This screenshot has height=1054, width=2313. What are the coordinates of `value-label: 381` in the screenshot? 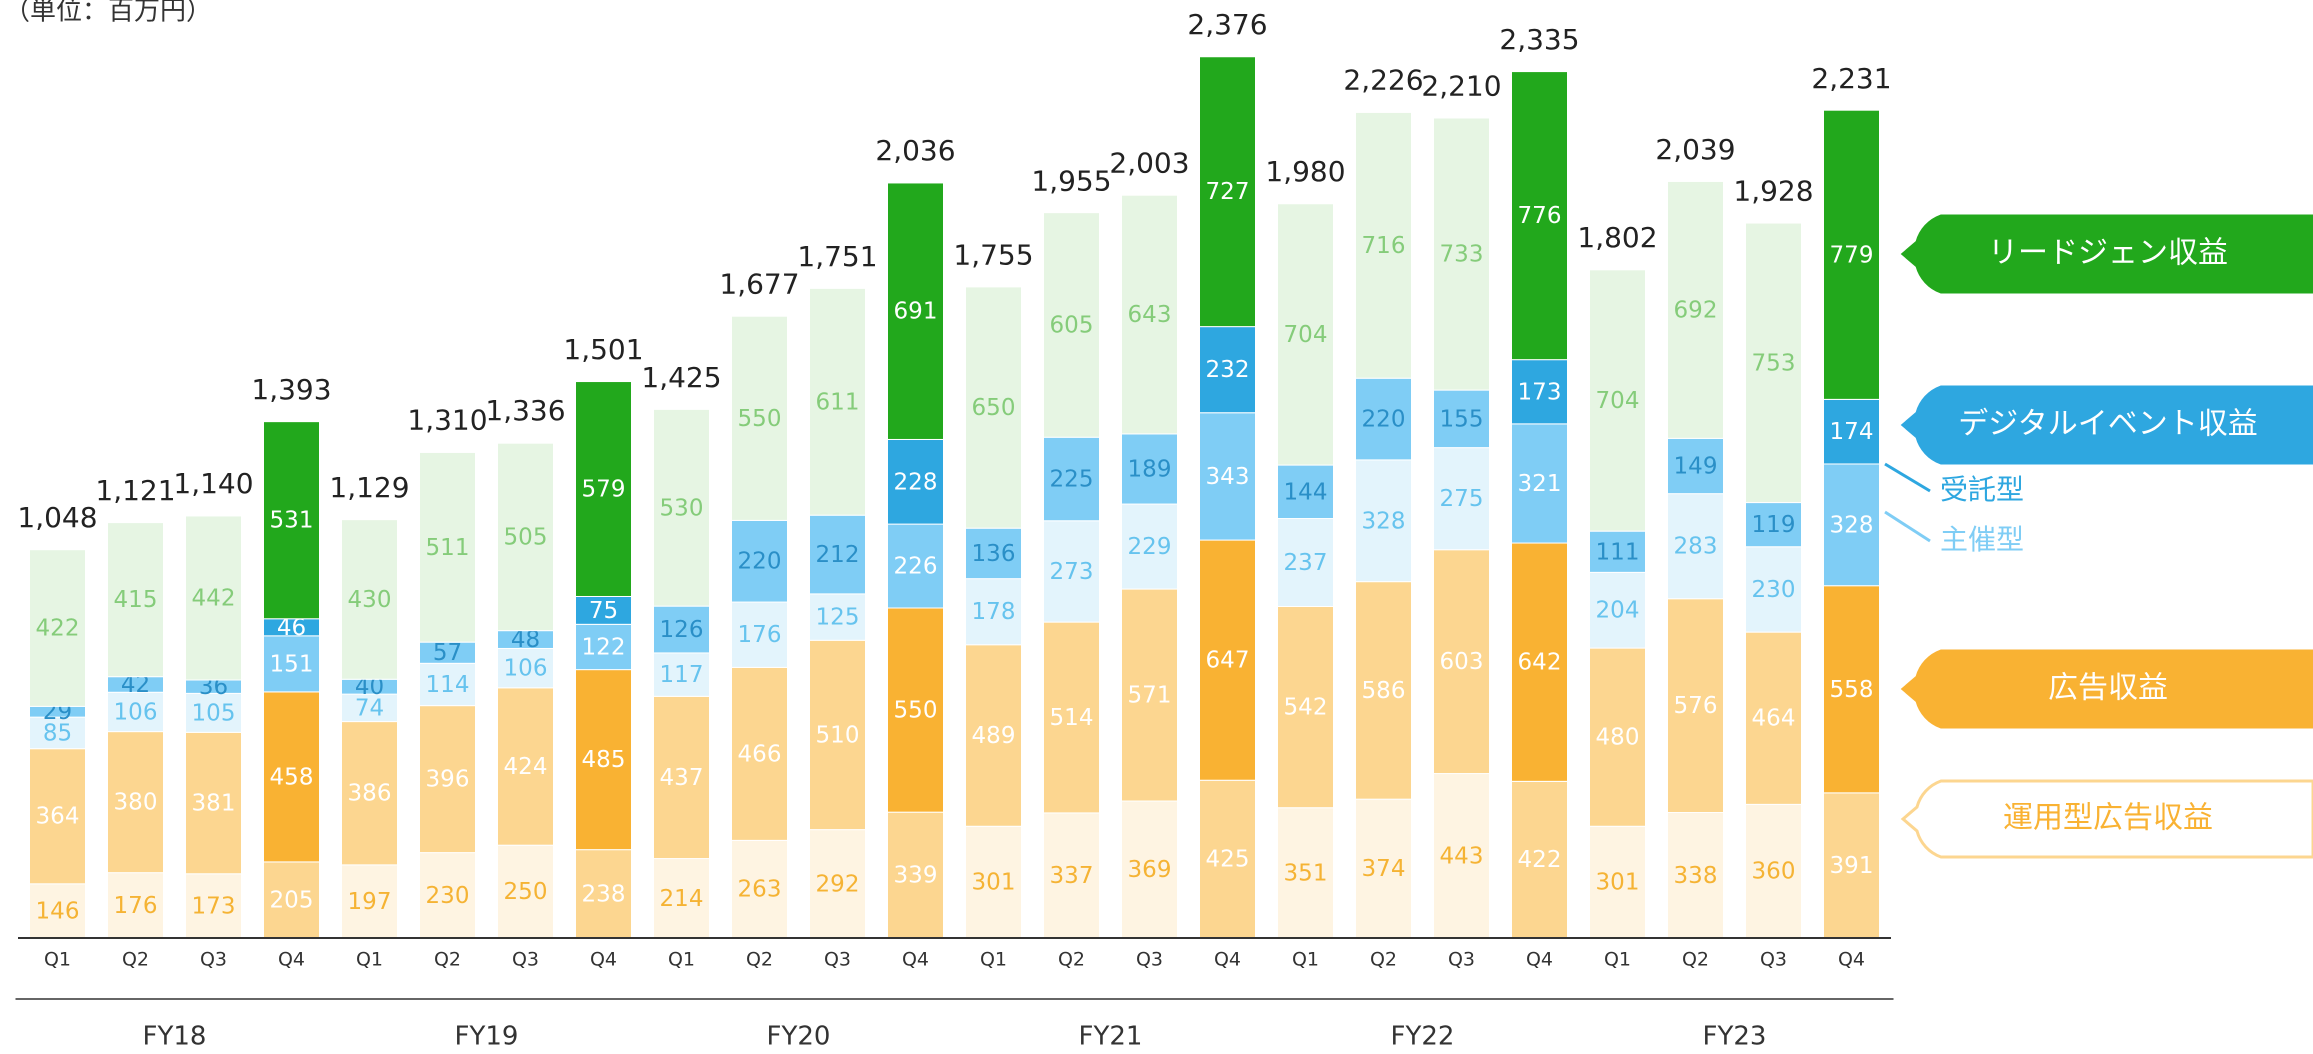 It's located at (214, 804).